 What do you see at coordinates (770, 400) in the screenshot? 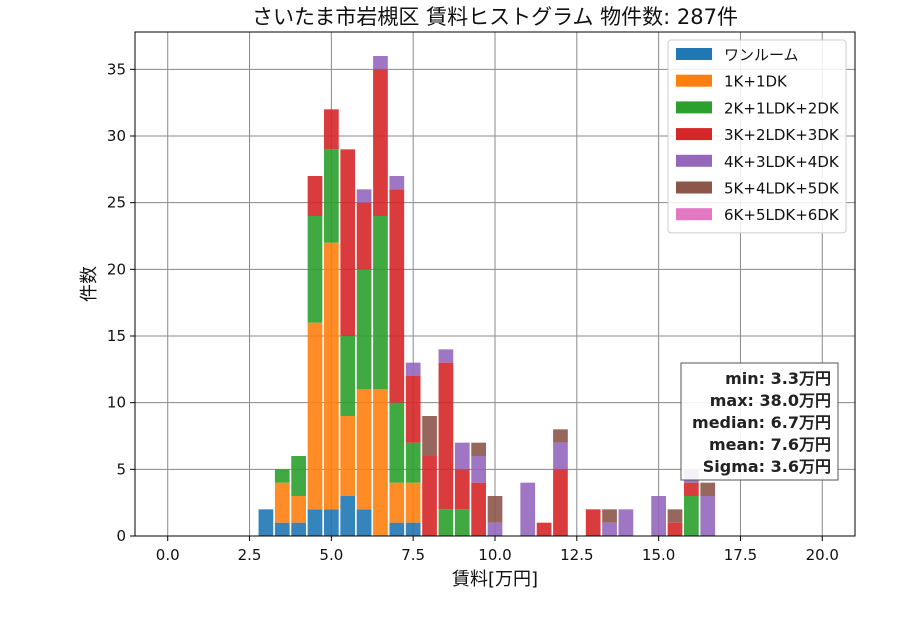
I see `stats-line: max: 38.0万円` at bounding box center [770, 400].